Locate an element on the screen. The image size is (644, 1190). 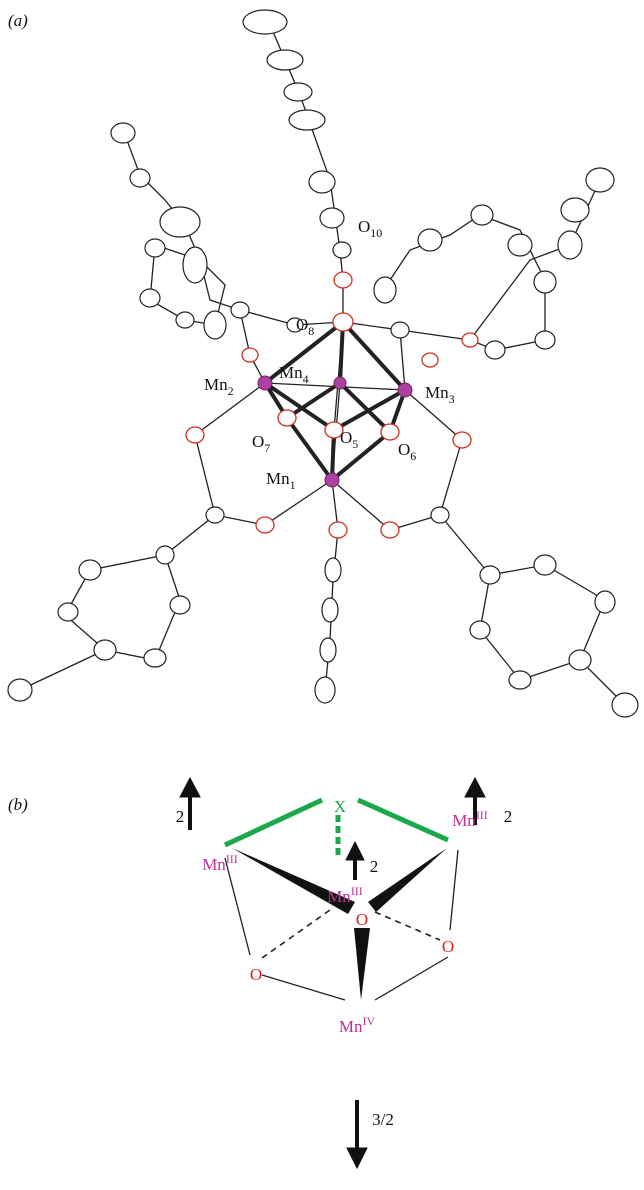
spin-label: 3/2 is located at coordinates (383, 1119).